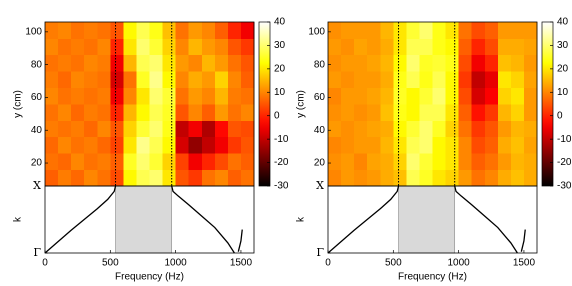 Image resolution: width=572 pixels, height=286 pixels. I want to click on colorbar, so click(547, 104).